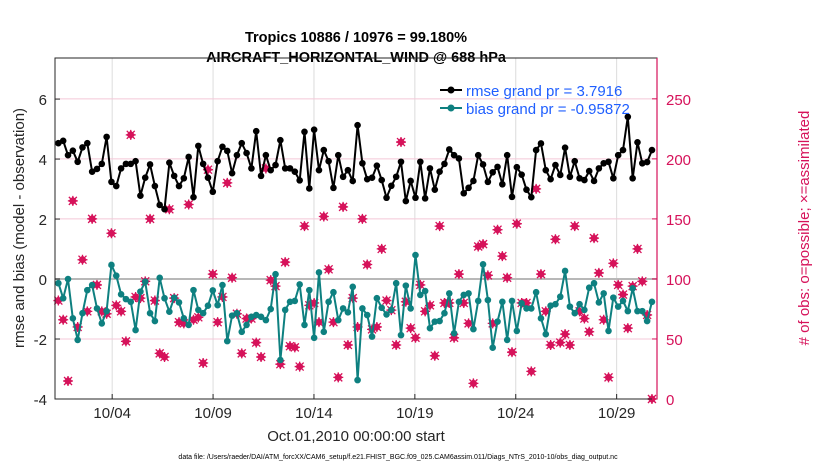 This screenshot has height=470, width=830. I want to click on y-right-tick-label: 50, so click(674, 340).